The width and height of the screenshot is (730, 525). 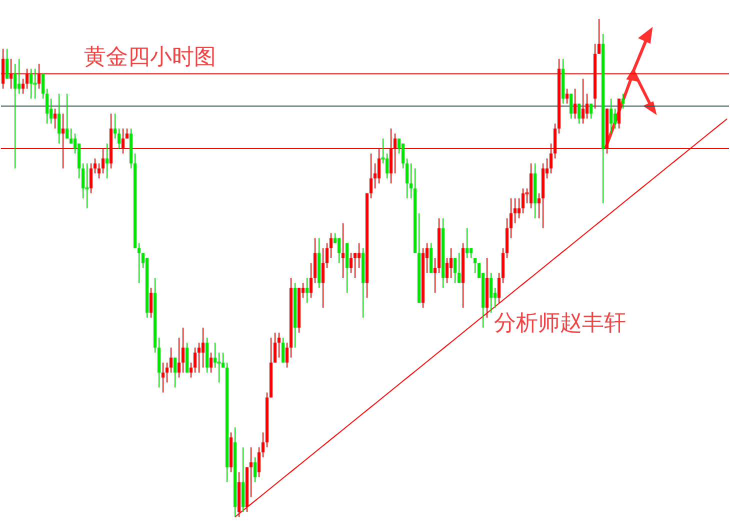 I want to click on annotation: 分析师赵丰轩, so click(x=560, y=324).